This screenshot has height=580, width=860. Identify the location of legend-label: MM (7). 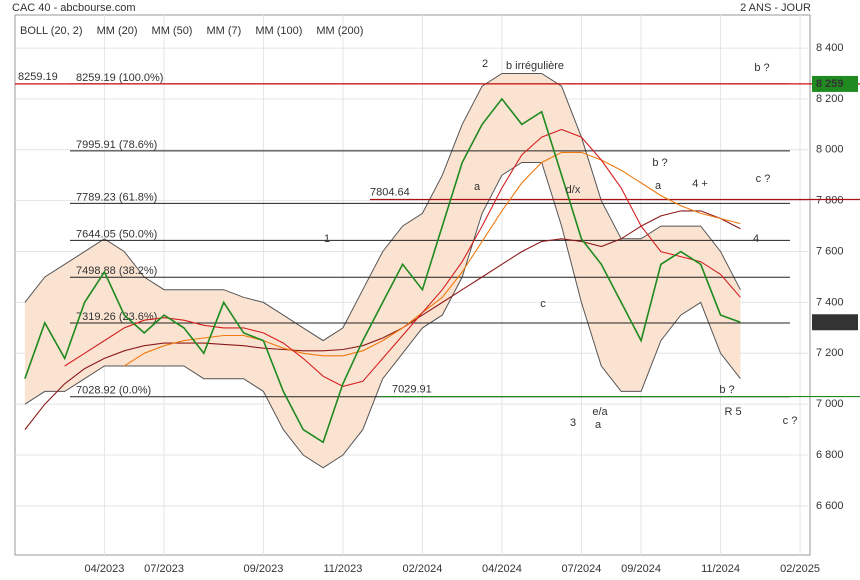
(223, 31).